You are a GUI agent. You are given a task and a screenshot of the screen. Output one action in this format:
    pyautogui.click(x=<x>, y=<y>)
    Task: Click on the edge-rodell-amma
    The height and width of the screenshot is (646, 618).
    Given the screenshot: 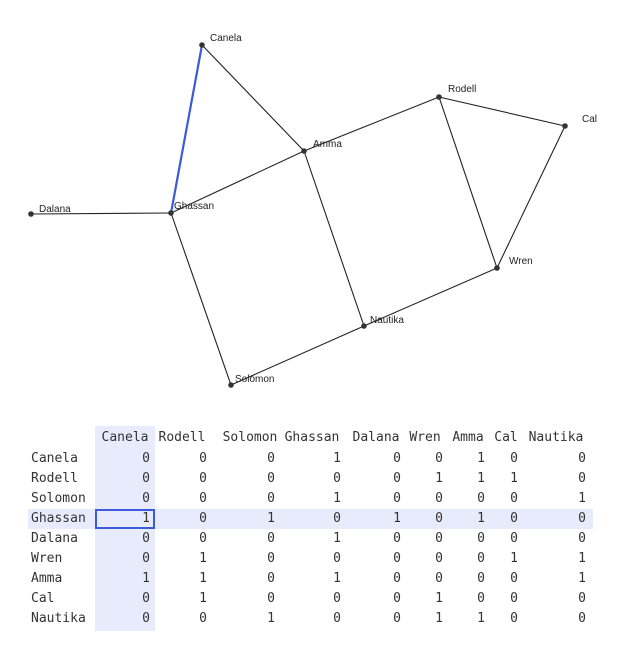 What is the action you would take?
    pyautogui.click(x=371, y=124)
    